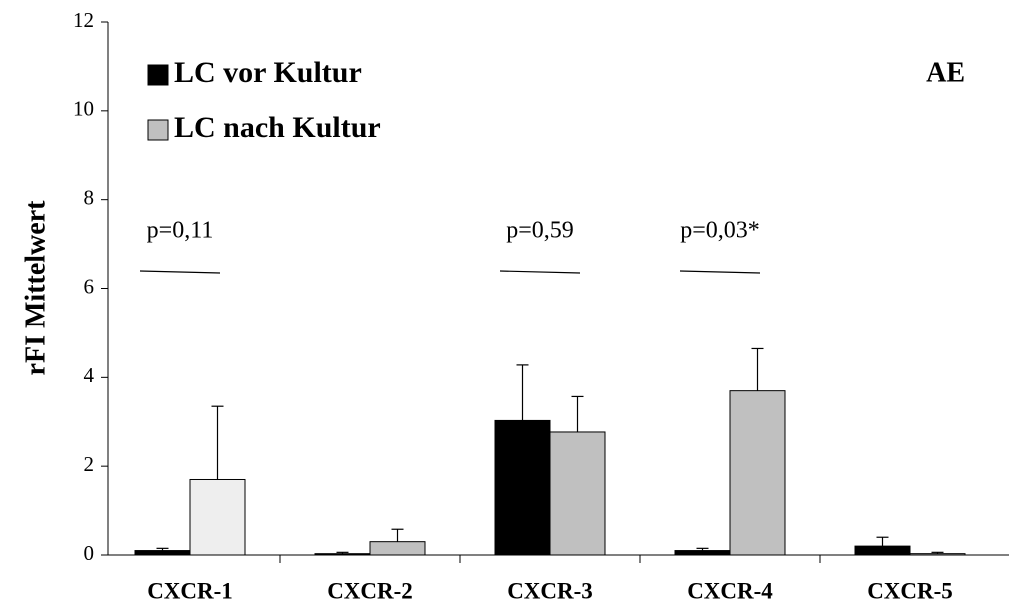  What do you see at coordinates (730, 590) in the screenshot?
I see `x-tick-label: CXCR-4` at bounding box center [730, 590].